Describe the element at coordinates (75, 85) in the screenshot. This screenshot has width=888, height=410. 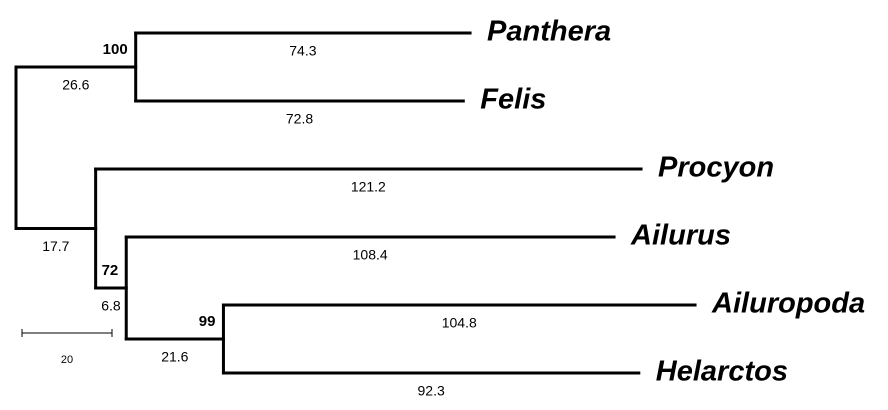
I see `branch-length: 26.6` at that location.